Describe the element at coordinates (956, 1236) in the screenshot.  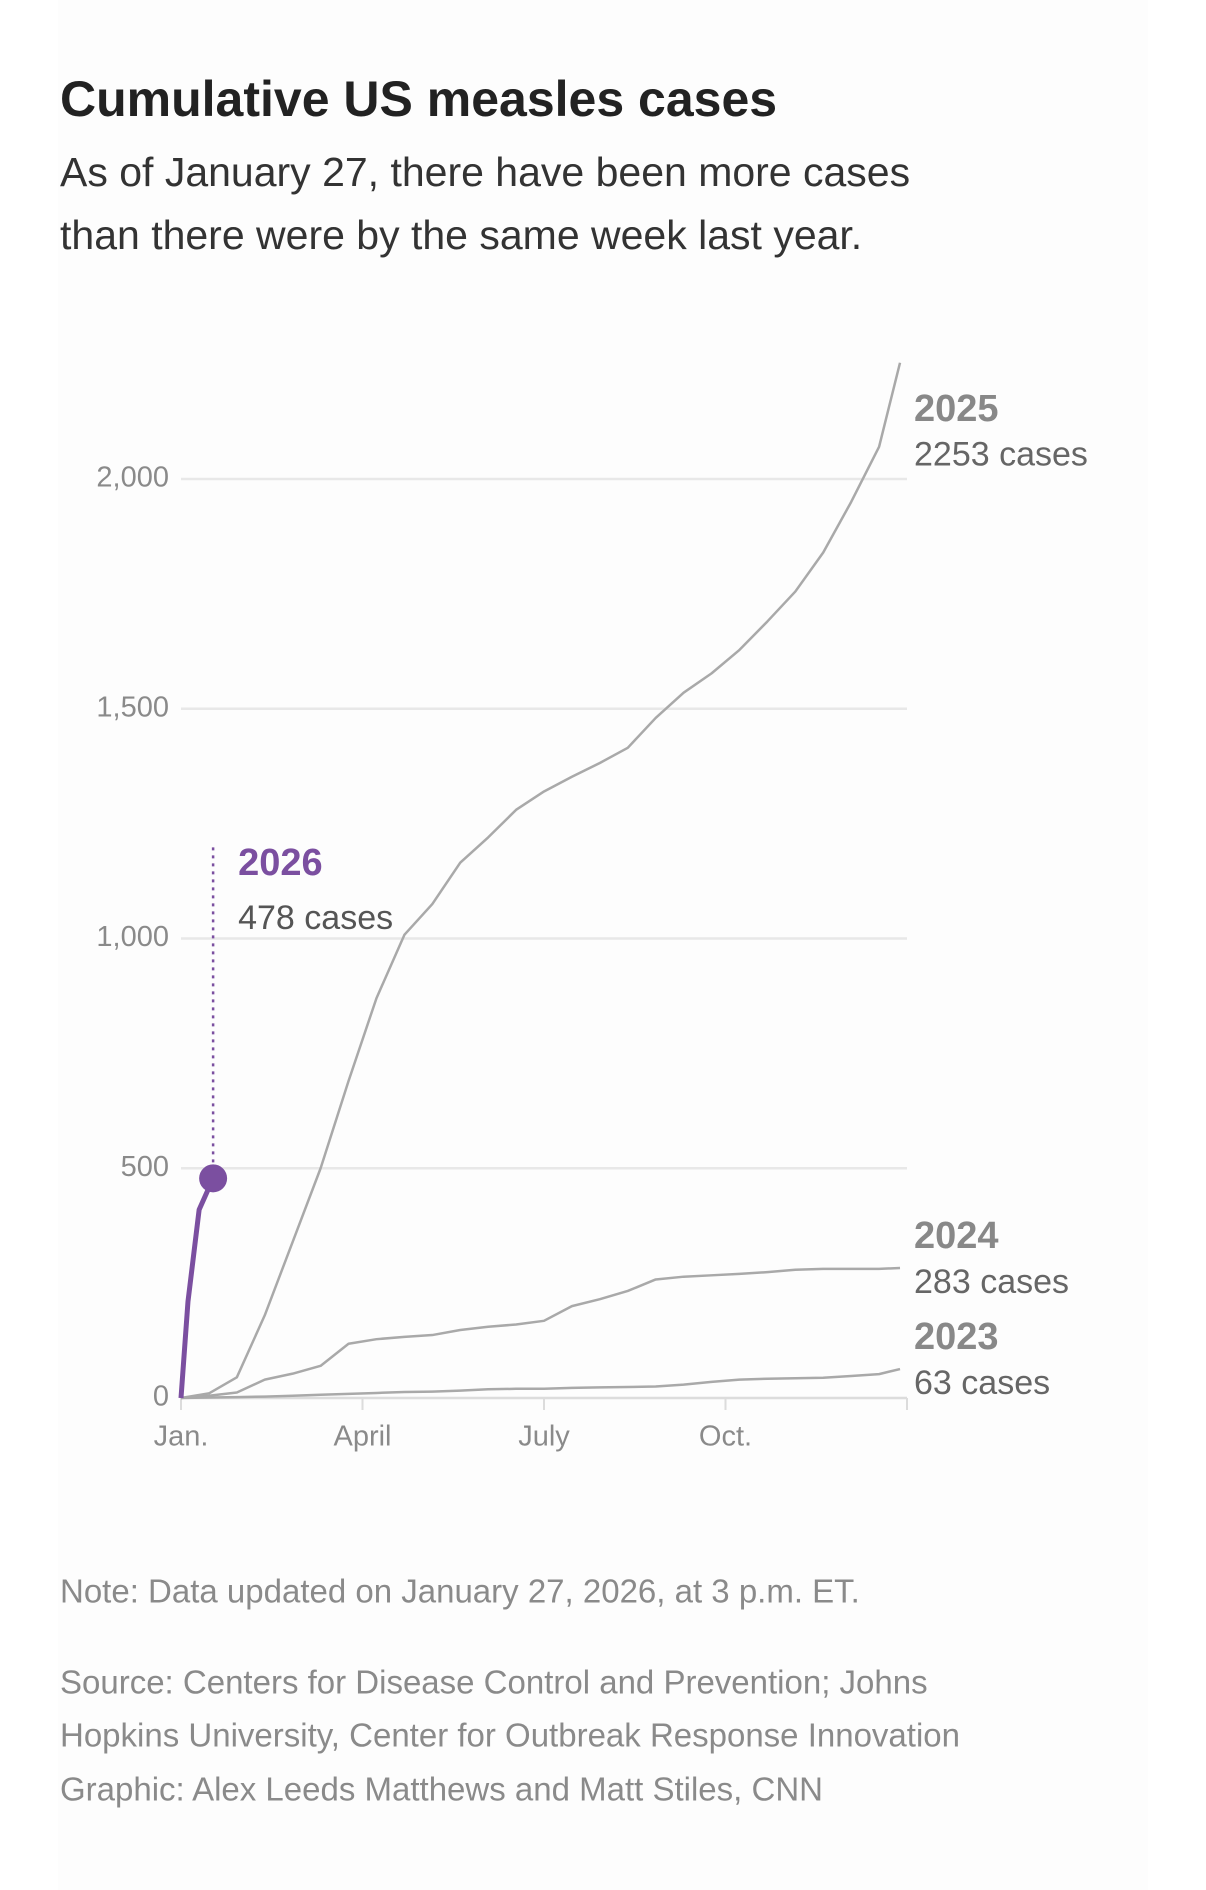
I see `series-label: 2024` at that location.